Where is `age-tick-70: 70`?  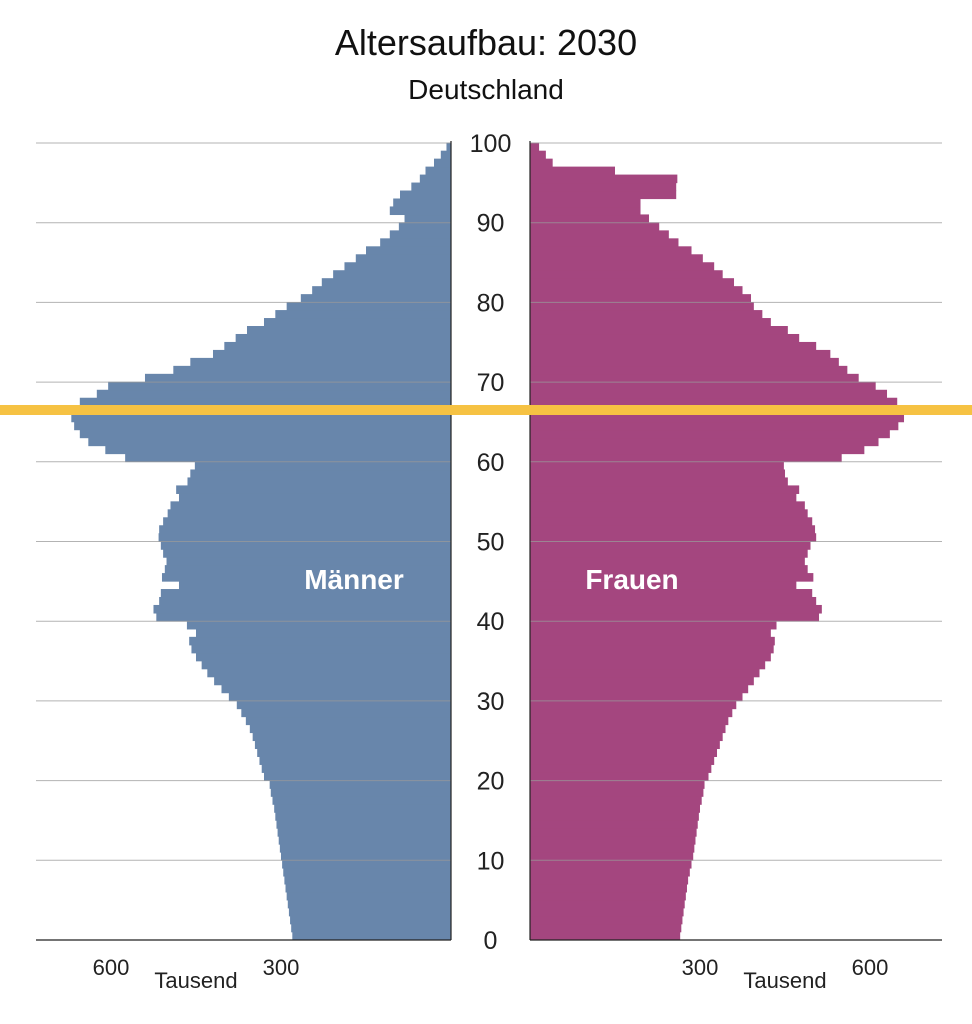
age-tick-70: 70 is located at coordinates (491, 383).